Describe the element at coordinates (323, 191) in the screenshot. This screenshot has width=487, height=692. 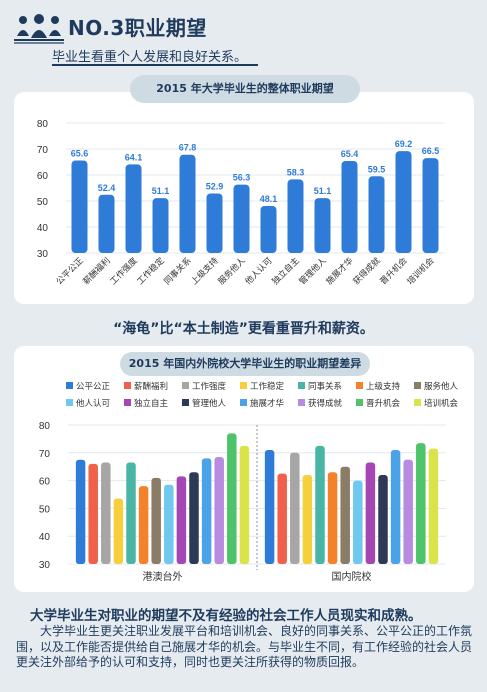
I see `chart1-value-label: 51.1` at that location.